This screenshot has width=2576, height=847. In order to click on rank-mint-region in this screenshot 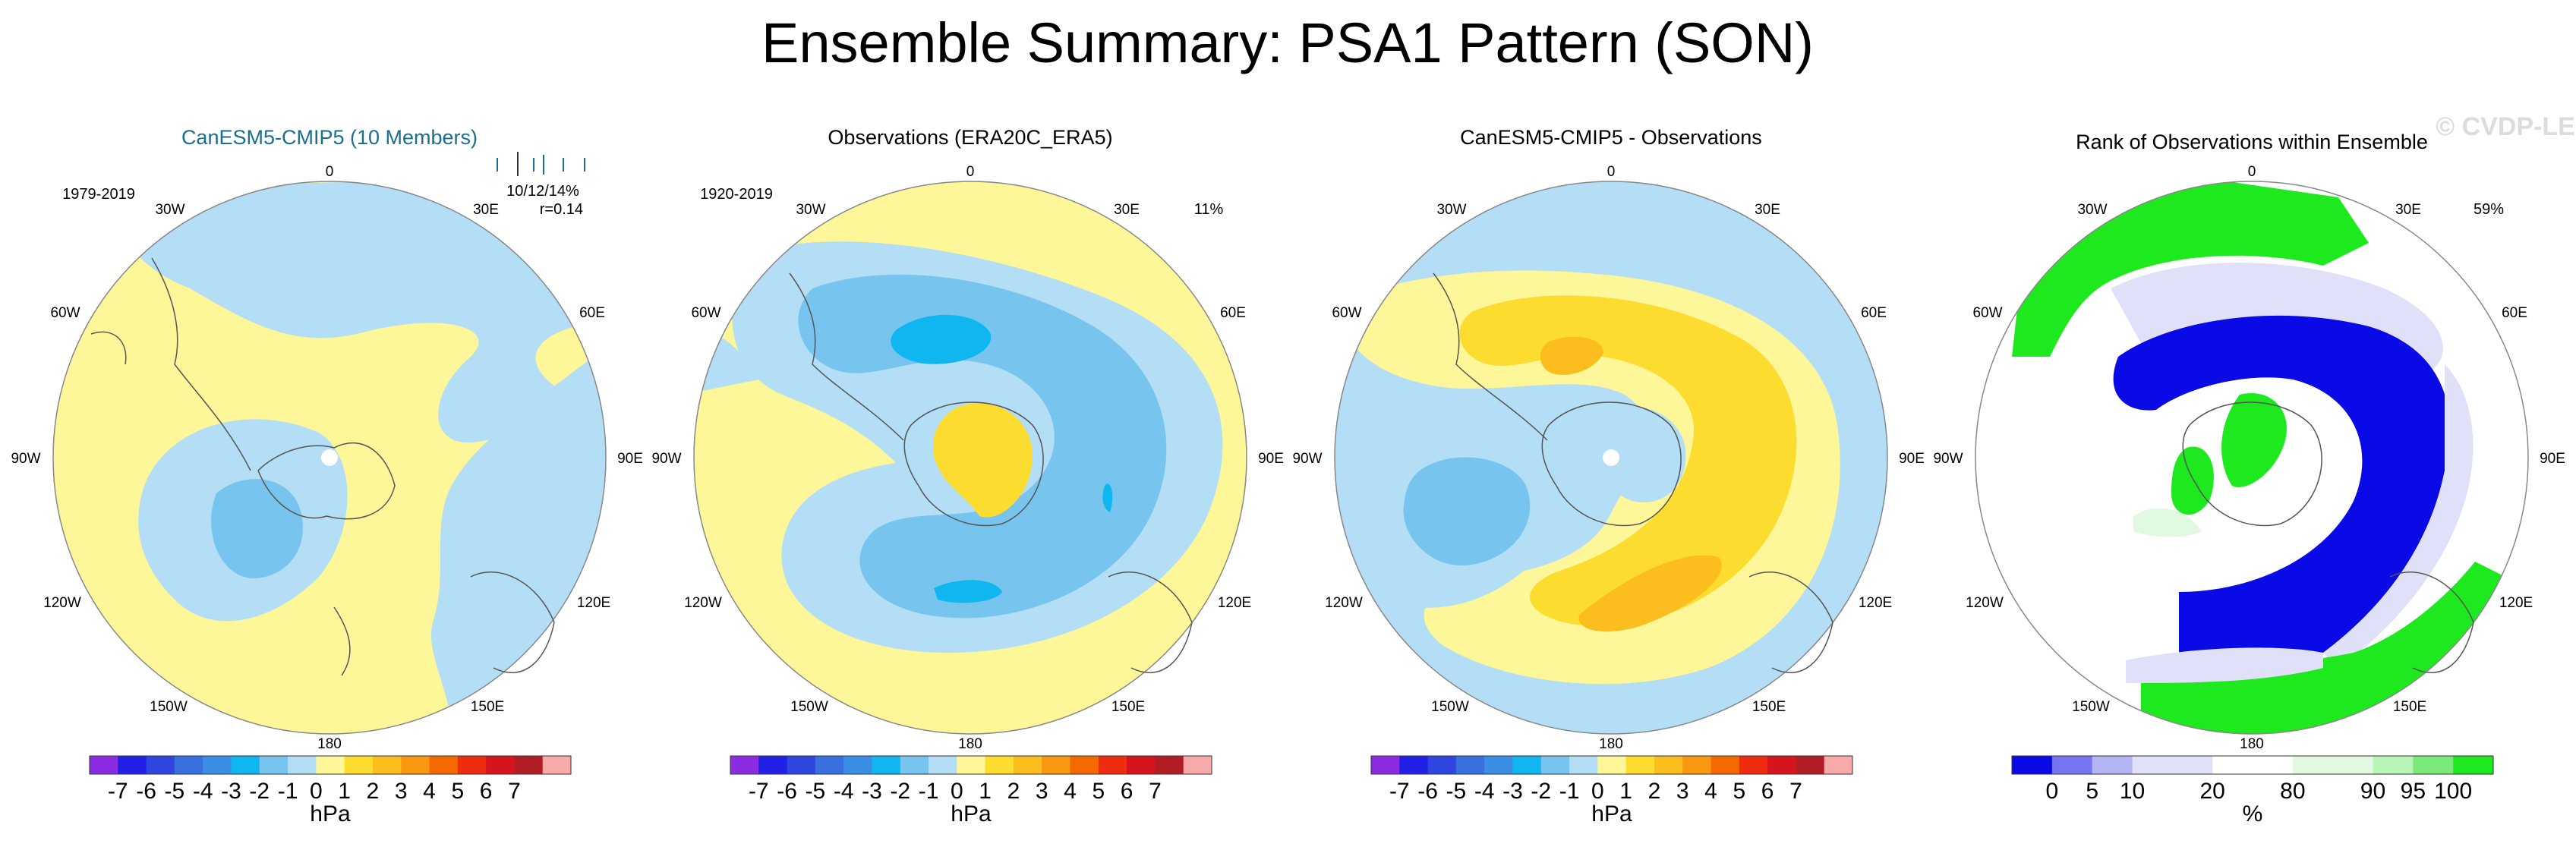, I will do `click(2167, 522)`.